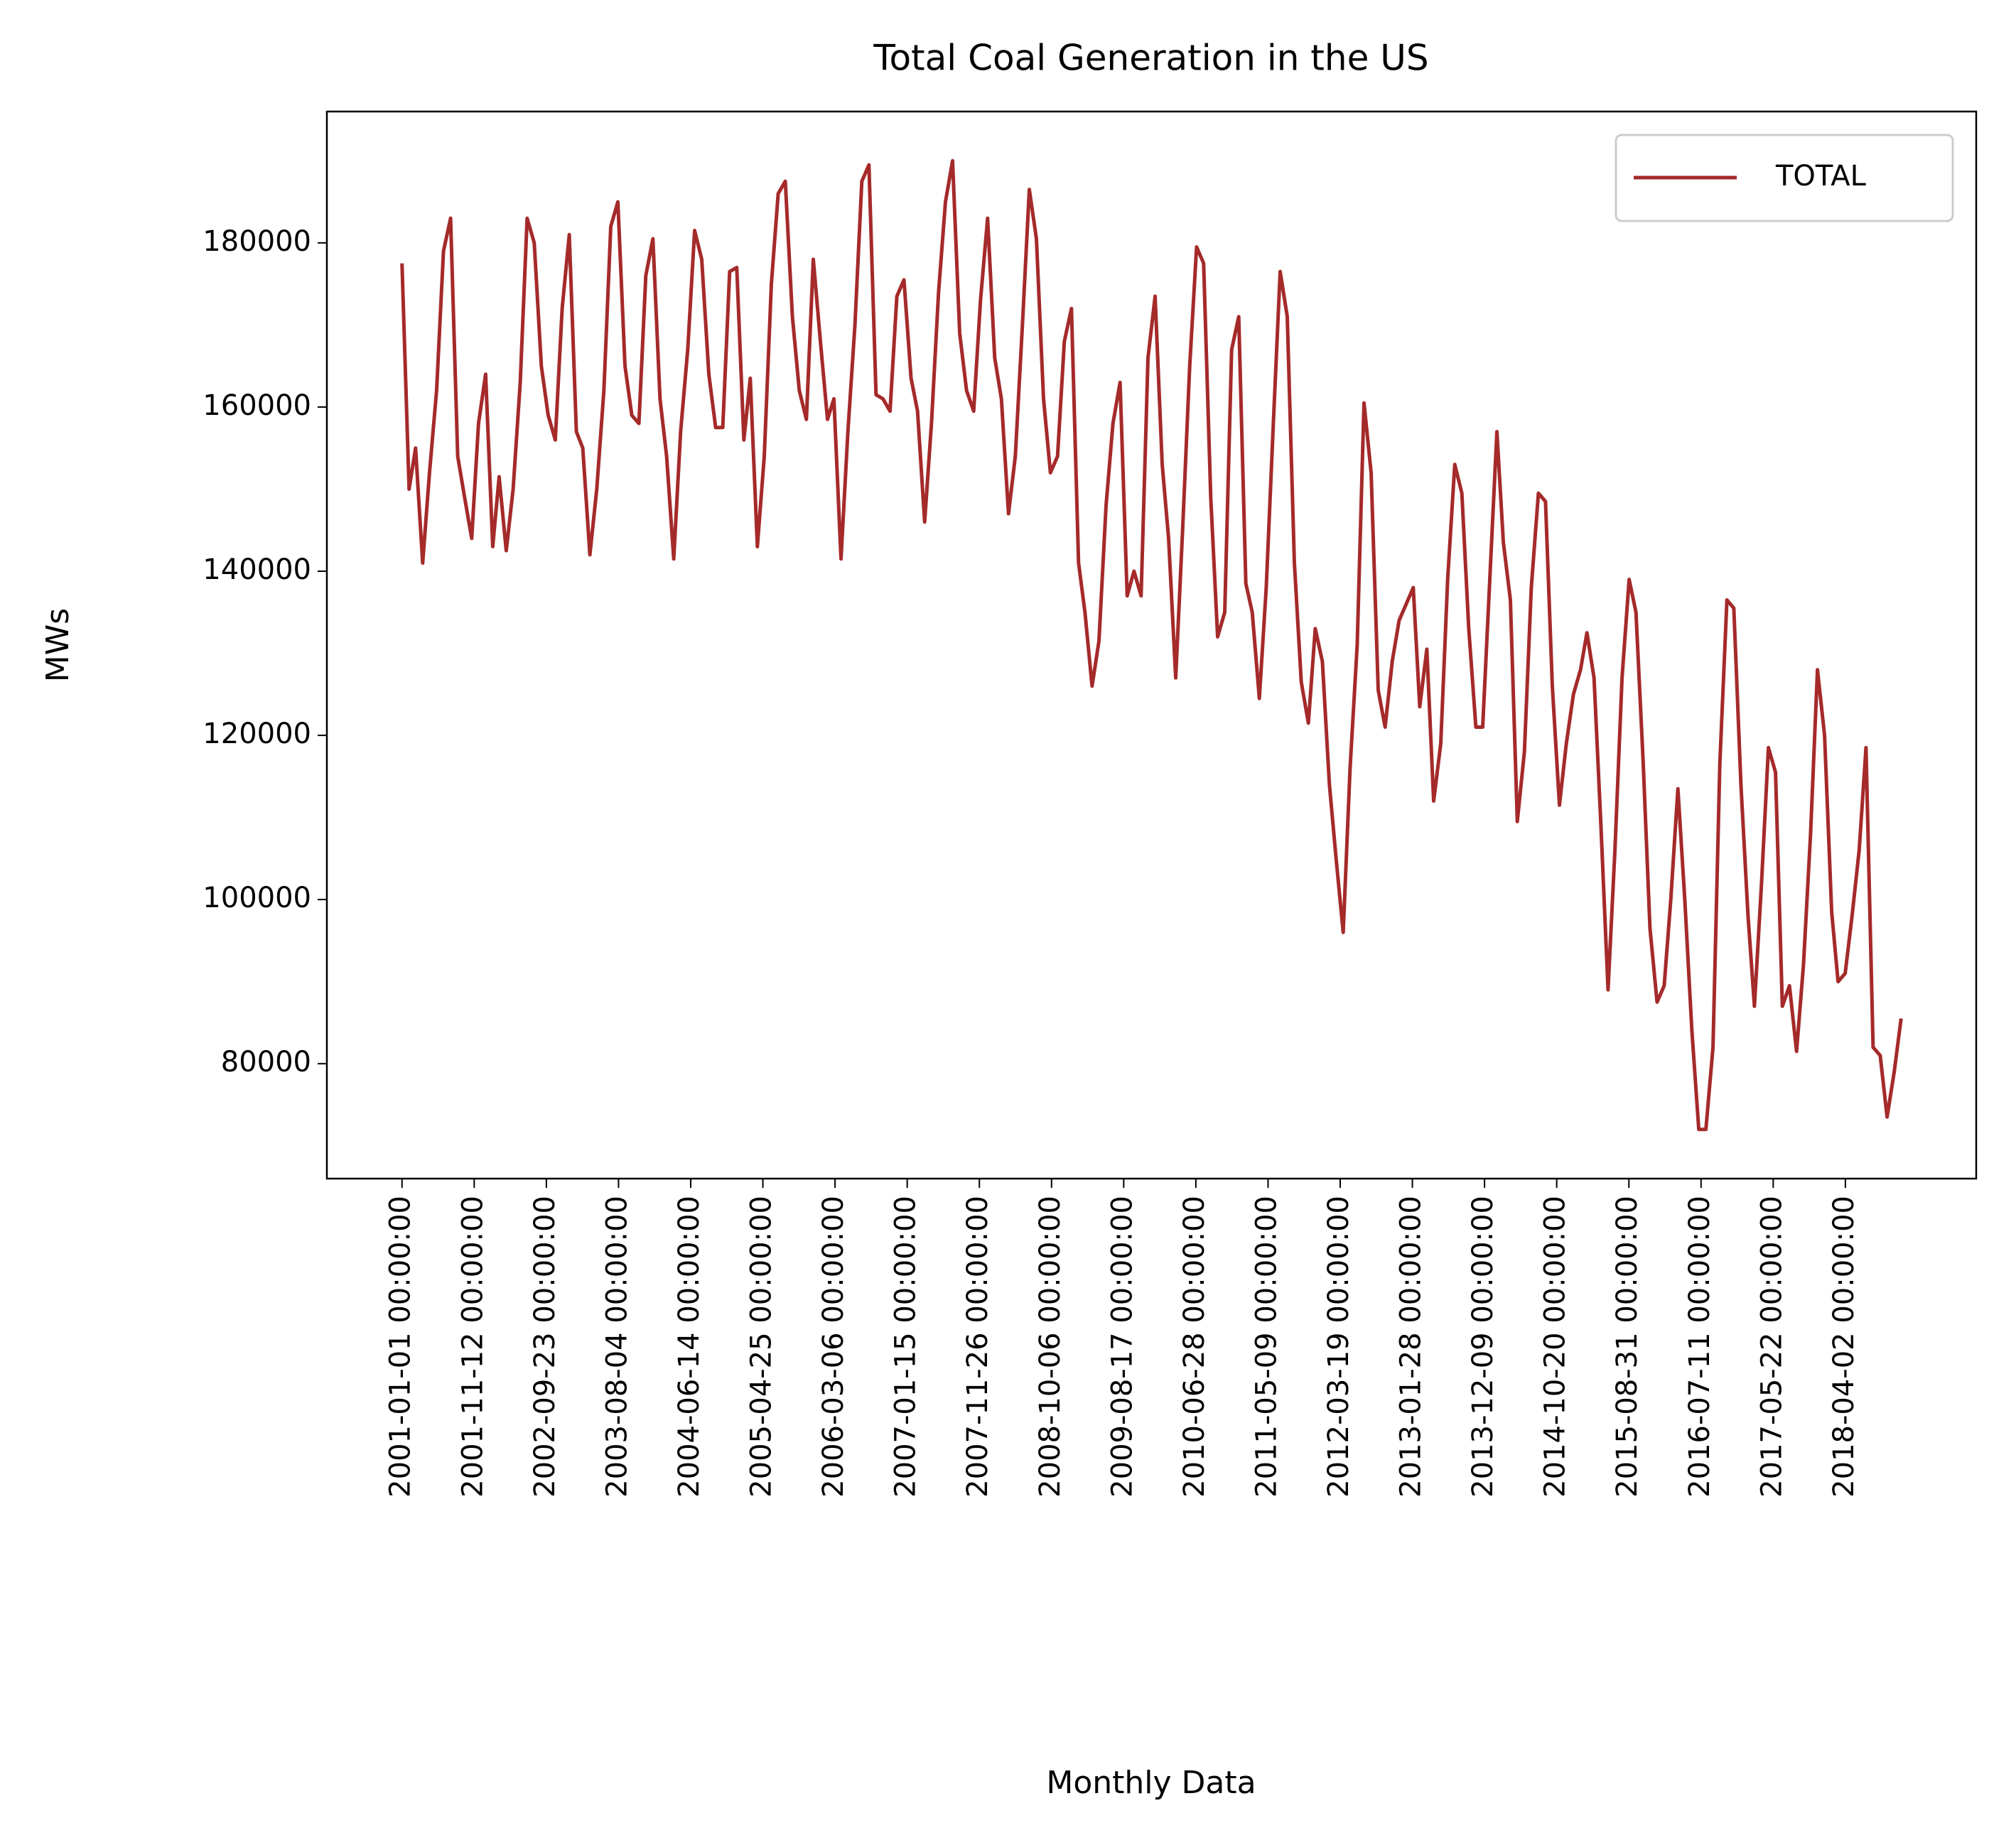 This screenshot has width=2016, height=1845. What do you see at coordinates (1844, 1347) in the screenshot?
I see `x-tick-label: 2018-04-02 00:00:00` at bounding box center [1844, 1347].